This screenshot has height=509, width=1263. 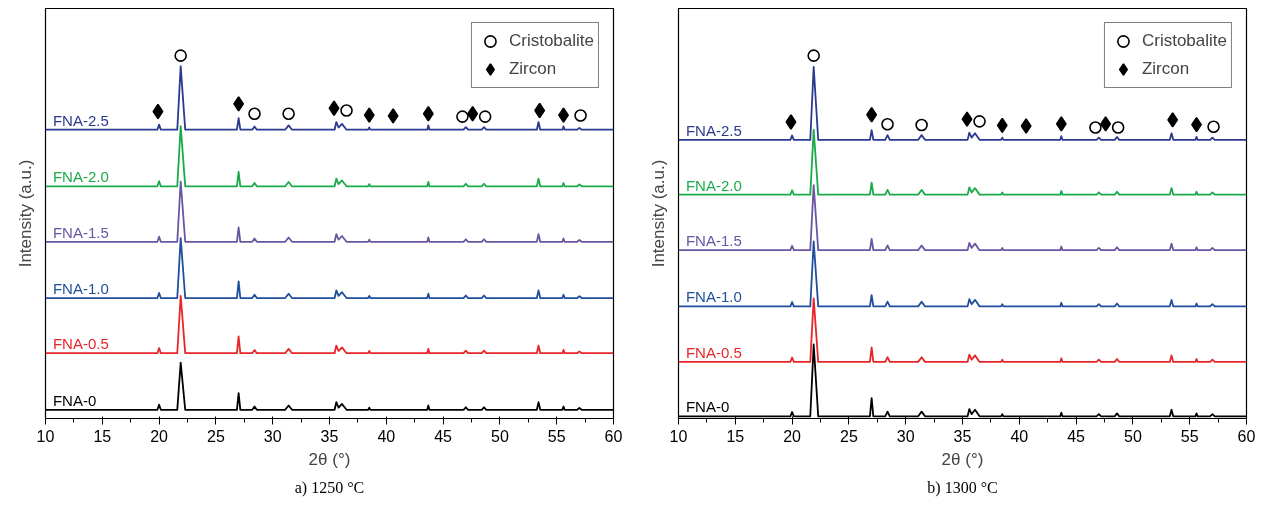 I want to click on text: b) 1300 °C, so click(x=962, y=487).